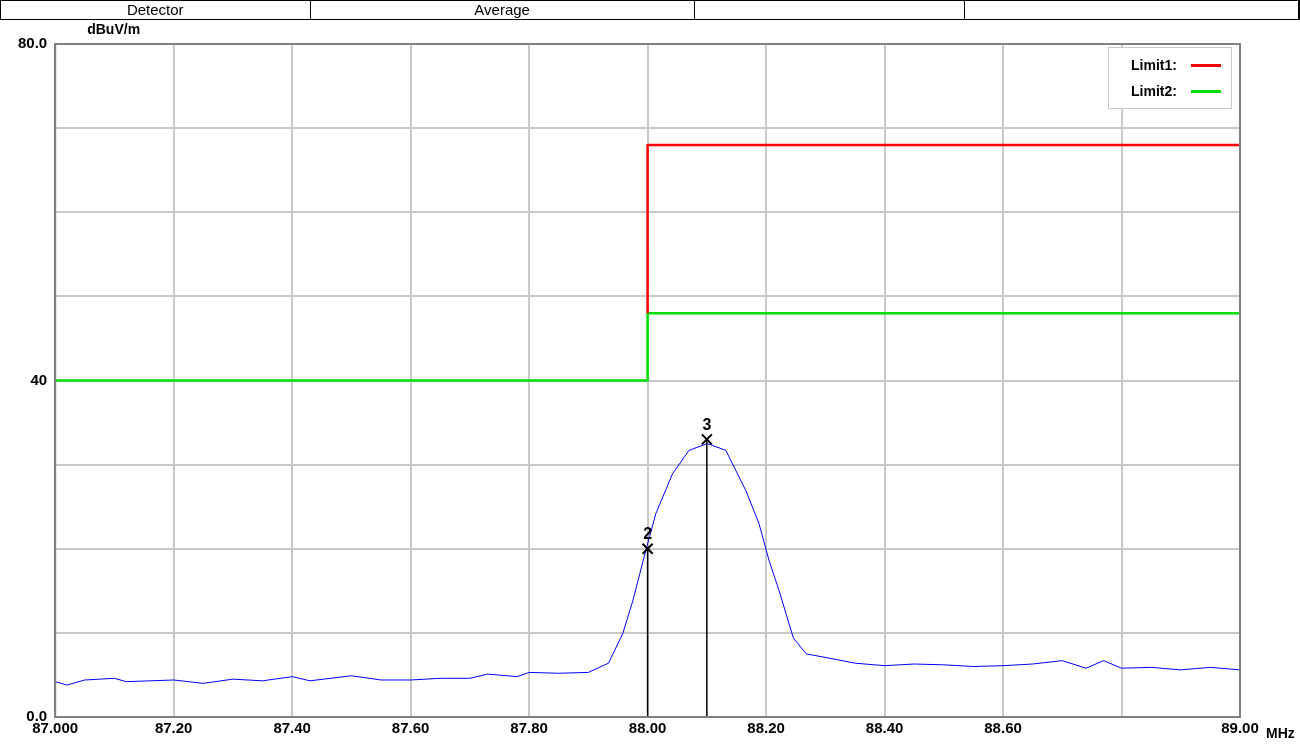  What do you see at coordinates (410, 728) in the screenshot?
I see `x-tick-label: 87.60` at bounding box center [410, 728].